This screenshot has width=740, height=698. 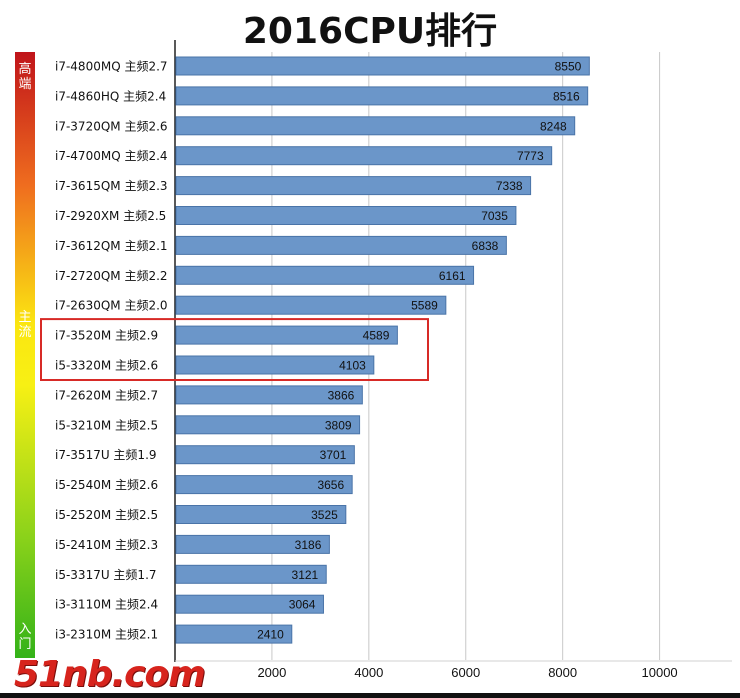 What do you see at coordinates (111, 306) in the screenshot?
I see `category-label-8: i7-2630QM 主频2.0` at bounding box center [111, 306].